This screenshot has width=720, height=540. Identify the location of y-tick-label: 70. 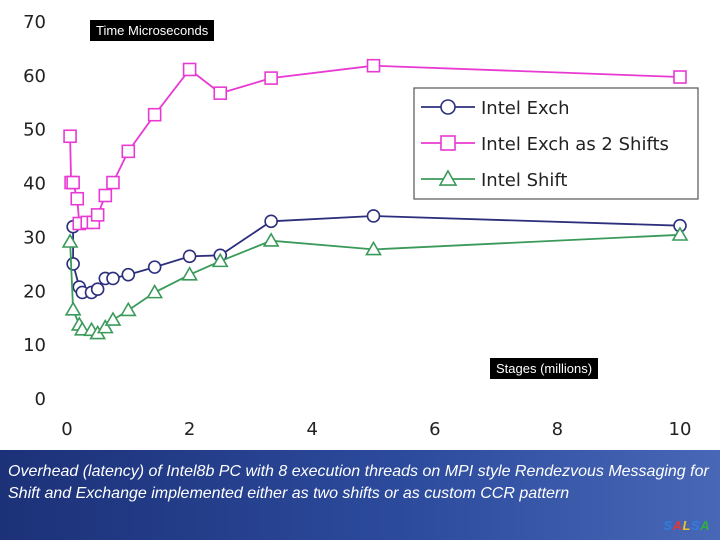
(34, 22).